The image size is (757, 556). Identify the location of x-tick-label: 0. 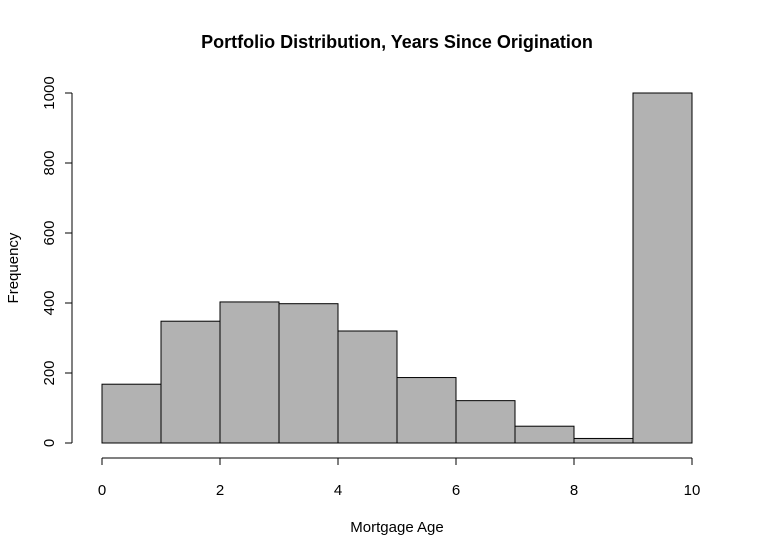
(102, 490).